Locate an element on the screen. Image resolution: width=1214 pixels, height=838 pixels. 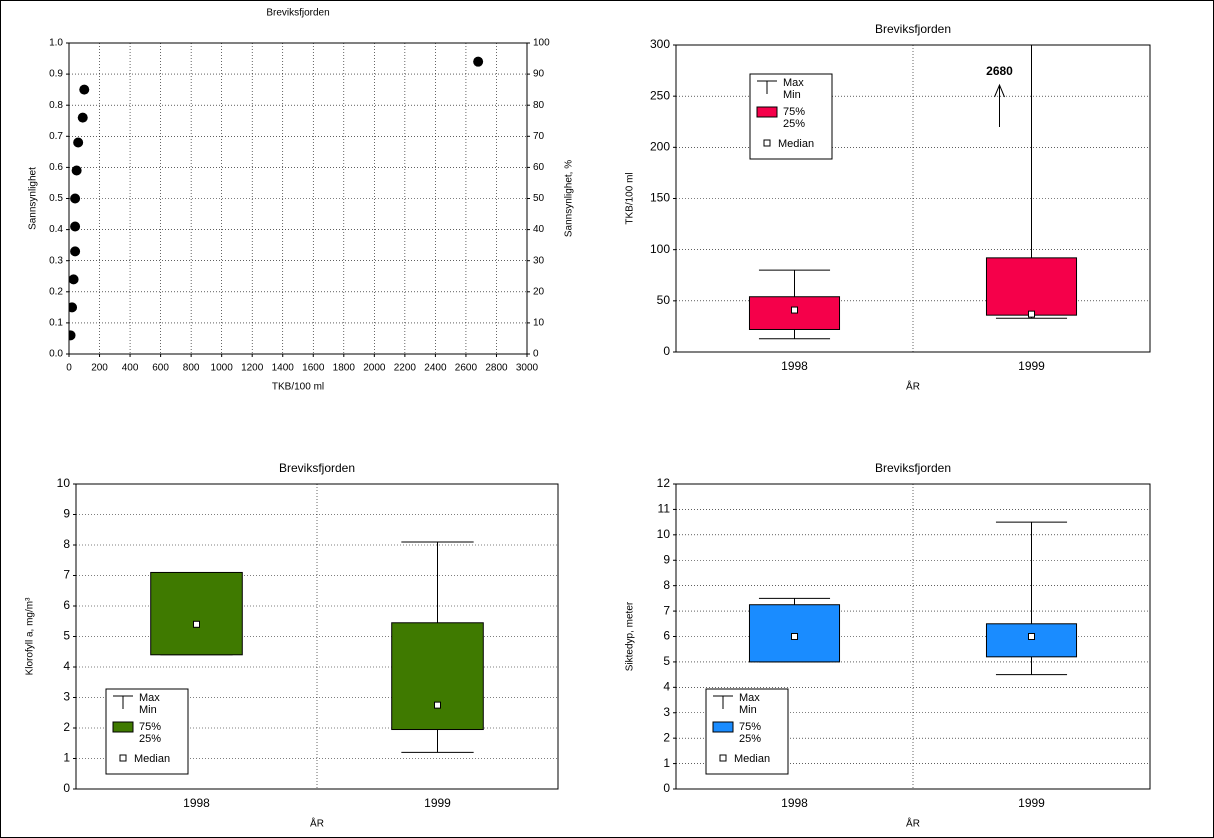
x-tick-label: 1000 is located at coordinates (222, 368).